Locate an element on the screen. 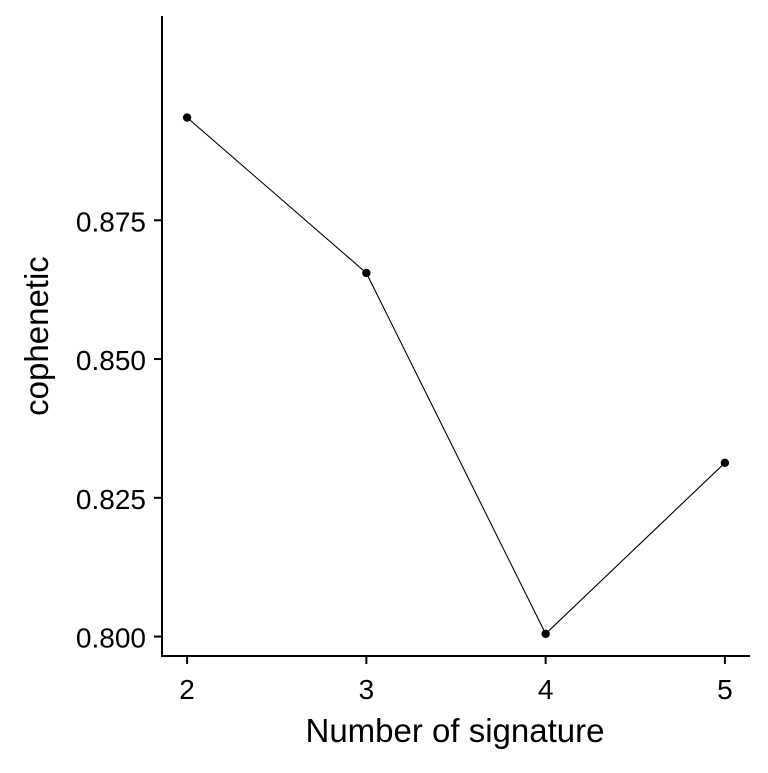 The height and width of the screenshot is (773, 768). x-tick-label: 5 is located at coordinates (725, 689).